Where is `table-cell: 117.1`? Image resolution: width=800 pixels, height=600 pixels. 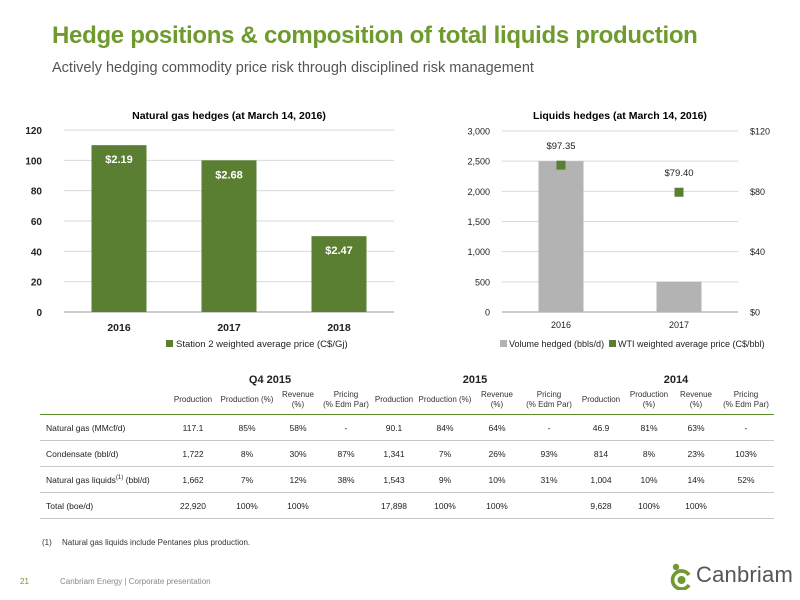 table-cell: 117.1 is located at coordinates (193, 427).